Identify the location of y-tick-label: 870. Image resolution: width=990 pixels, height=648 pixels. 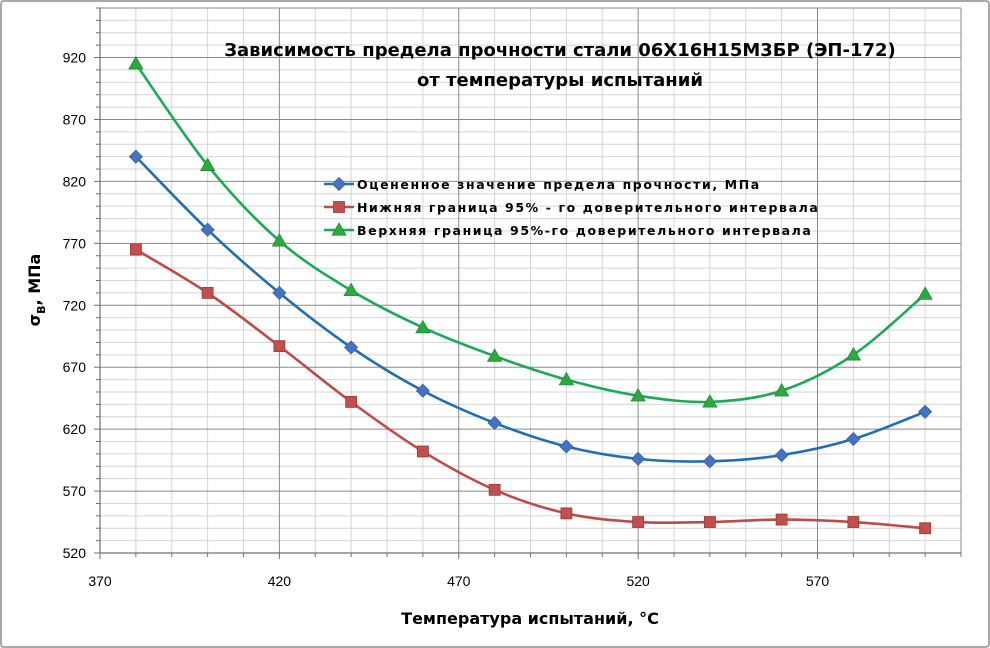
(75, 119).